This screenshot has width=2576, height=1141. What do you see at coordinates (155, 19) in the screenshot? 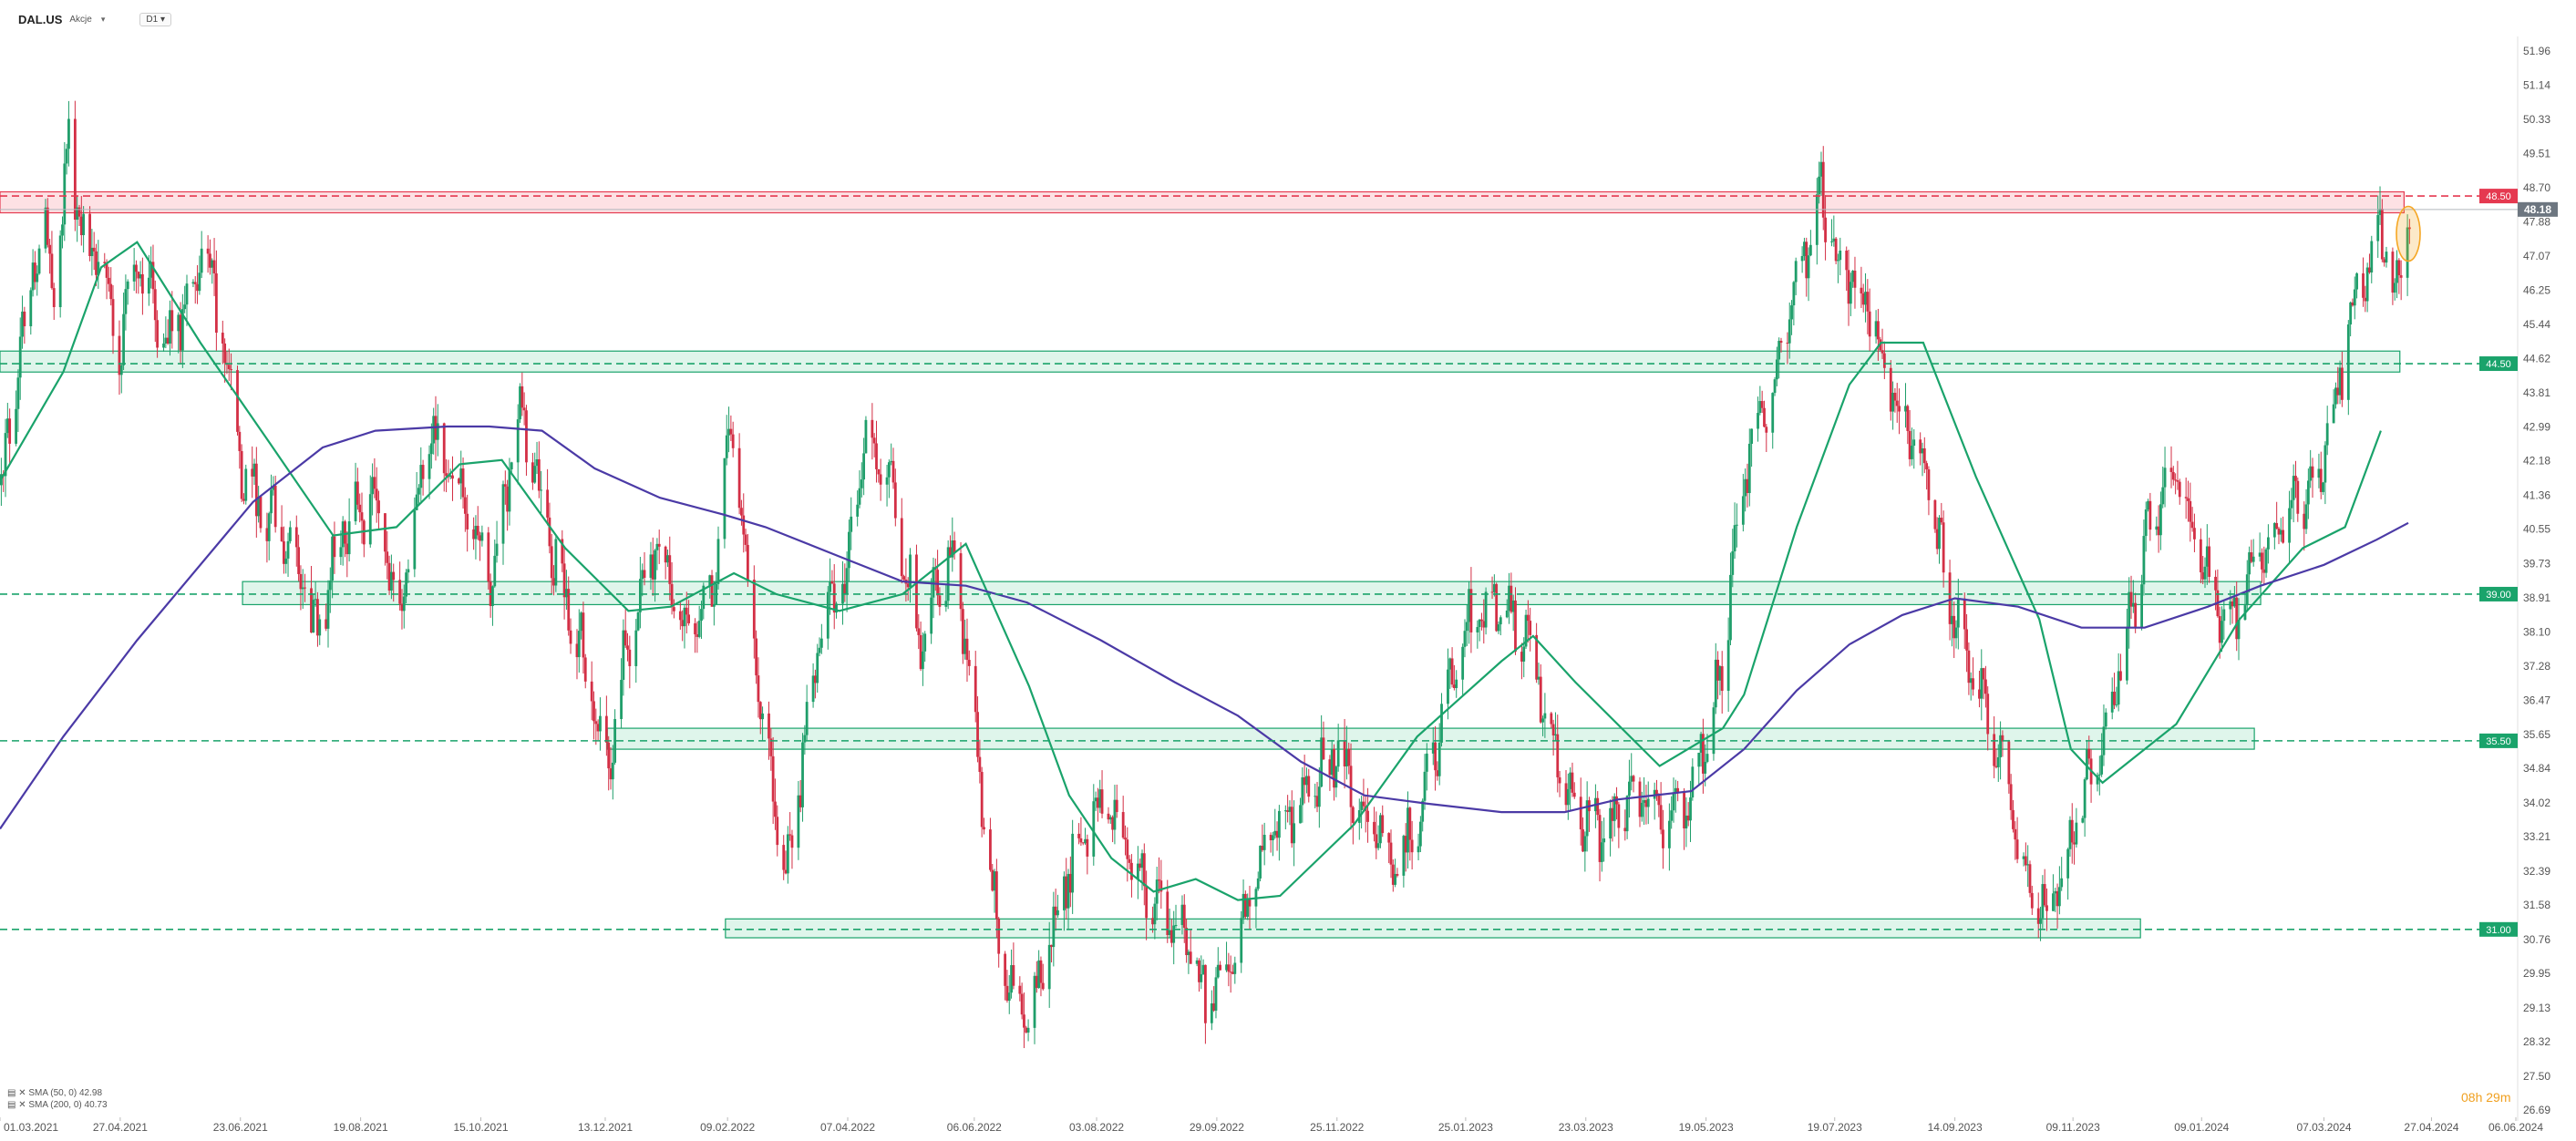
I see `timeframe-select: D1 ▾` at bounding box center [155, 19].